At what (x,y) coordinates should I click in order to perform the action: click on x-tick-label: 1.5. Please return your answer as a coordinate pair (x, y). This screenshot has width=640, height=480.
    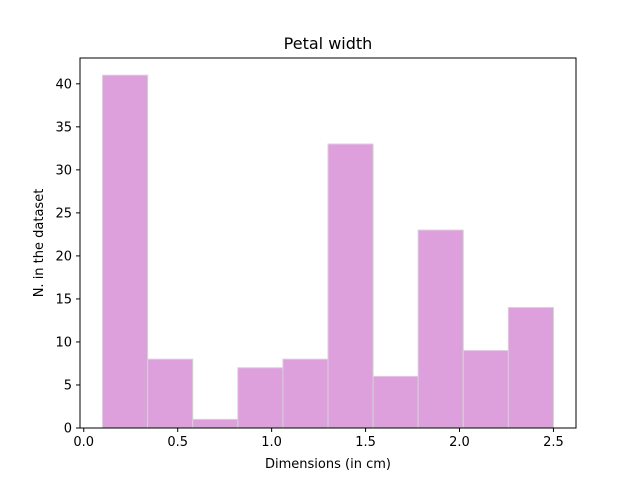
    Looking at the image, I should click on (365, 442).